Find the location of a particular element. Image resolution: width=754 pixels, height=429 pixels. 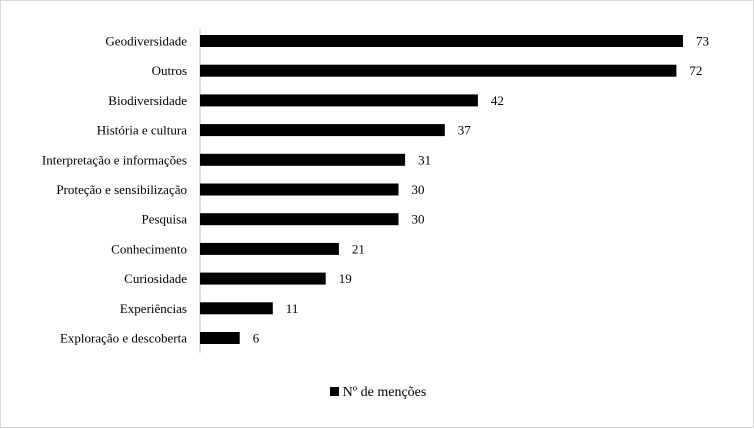

value-label: 73 is located at coordinates (702, 41).